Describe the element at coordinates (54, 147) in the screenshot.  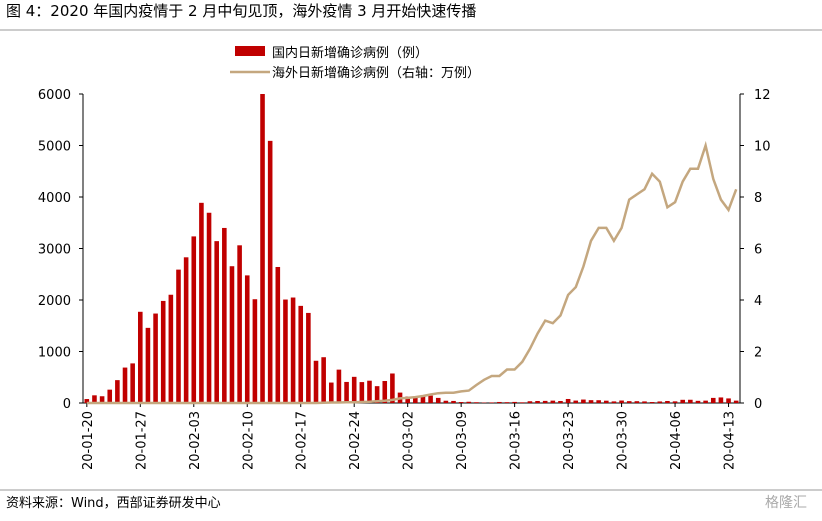
I see `y-tick-label: 5000` at that location.